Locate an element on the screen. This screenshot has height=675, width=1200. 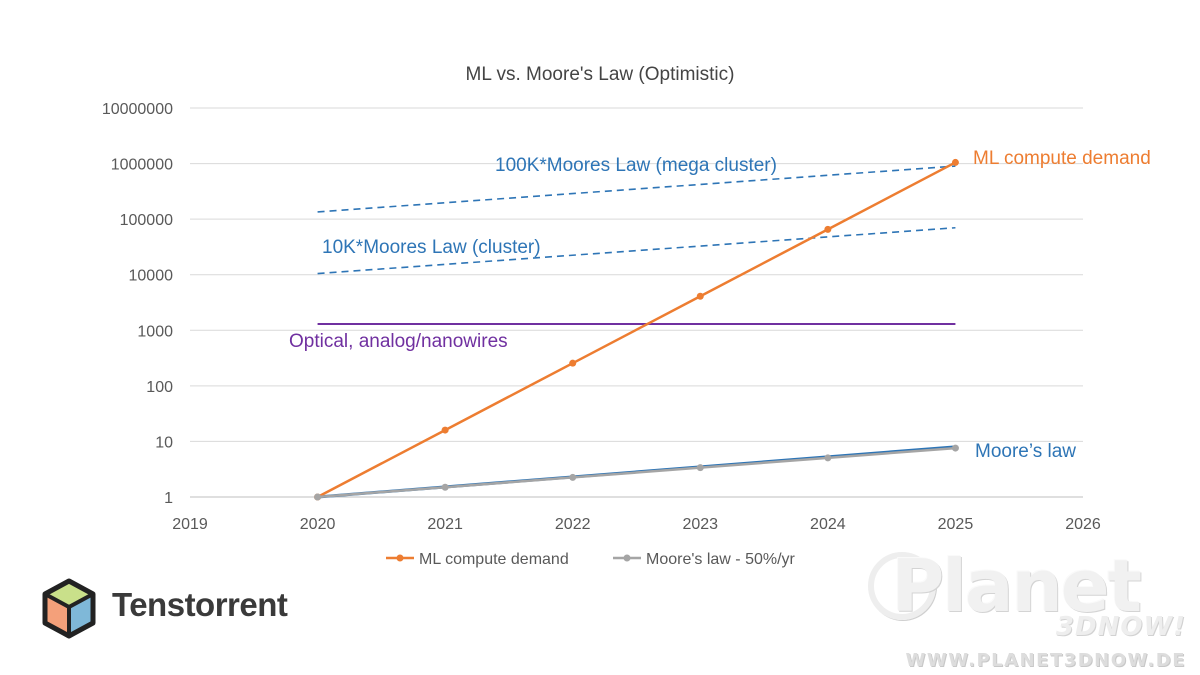
y-tick-label: 100 is located at coordinates (159, 387).